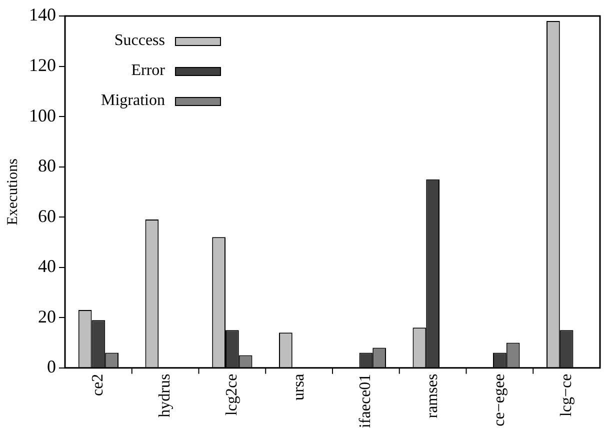 This screenshot has width=605, height=434. What do you see at coordinates (231, 395) in the screenshot?
I see `x-tick-label: lcg2ce` at bounding box center [231, 395].